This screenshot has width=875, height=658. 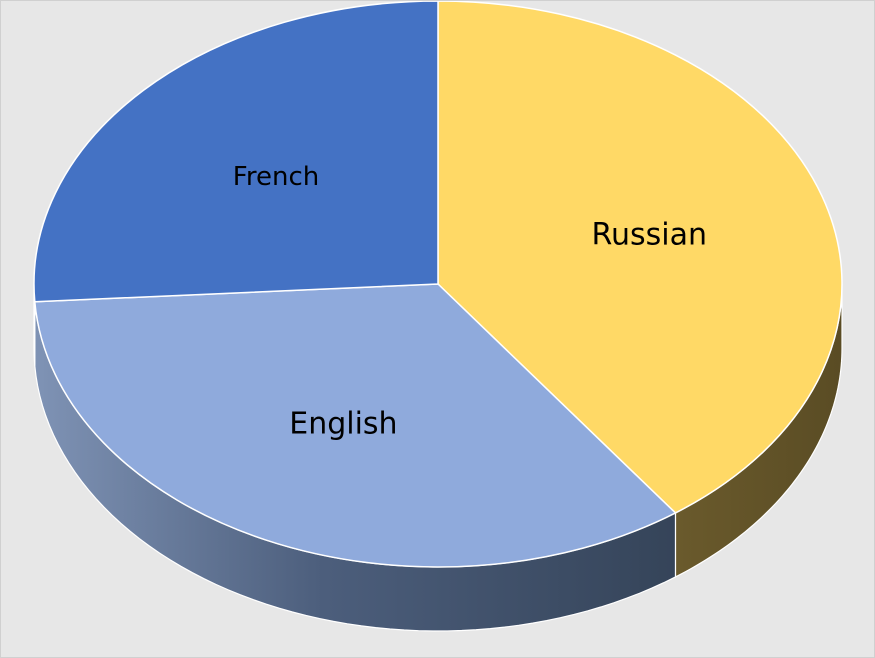 What do you see at coordinates (650, 234) in the screenshot?
I see `pie-label-russian: Russian` at bounding box center [650, 234].